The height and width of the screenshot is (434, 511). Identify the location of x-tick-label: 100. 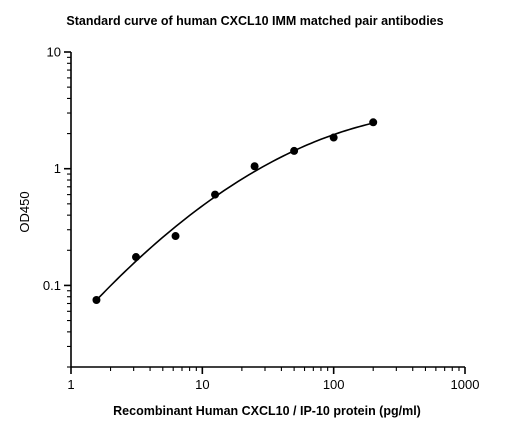
(334, 384).